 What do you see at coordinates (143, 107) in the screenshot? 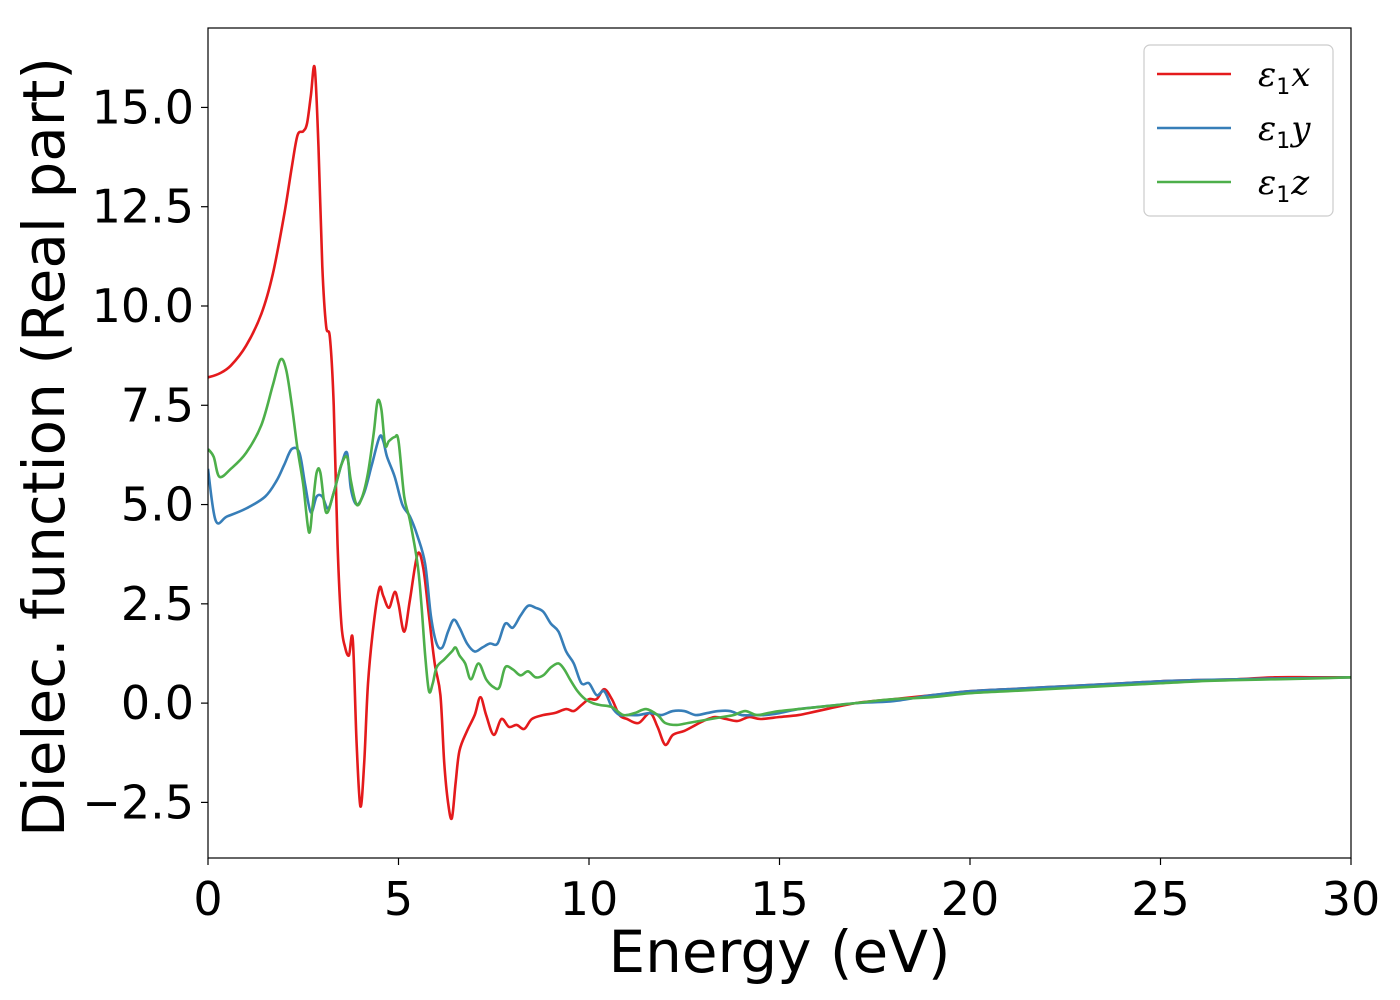
I see `y-tick-label: 15.0` at bounding box center [143, 107].